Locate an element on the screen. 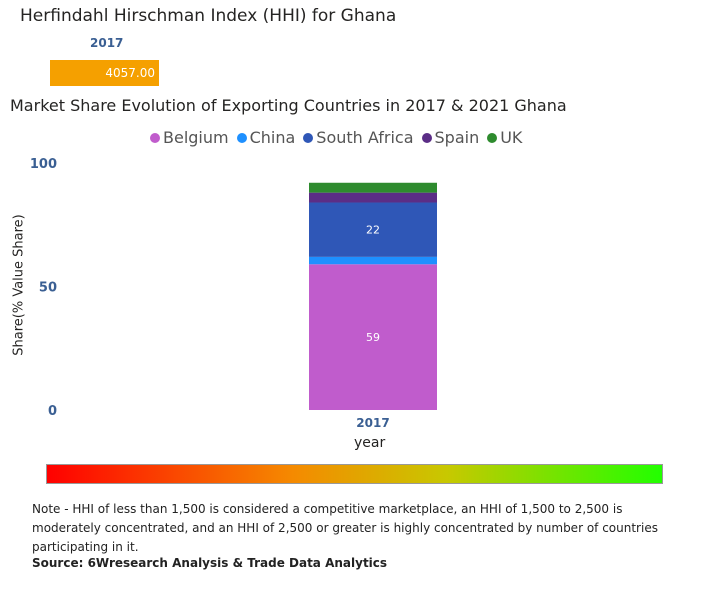  hhi-value-bar: 4057.00 is located at coordinates (104, 73).